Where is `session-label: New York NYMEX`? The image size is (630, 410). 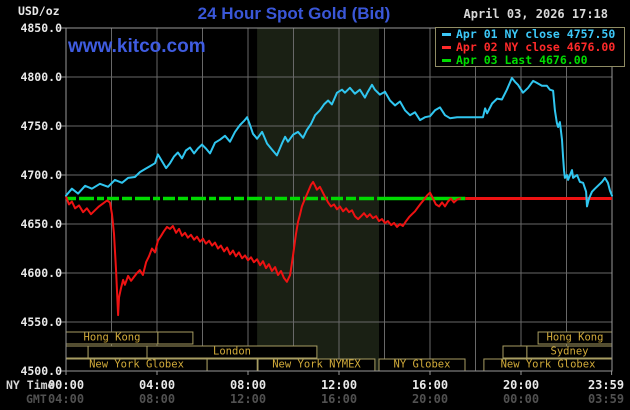 session-label: New York NYMEX is located at coordinates (316, 365).